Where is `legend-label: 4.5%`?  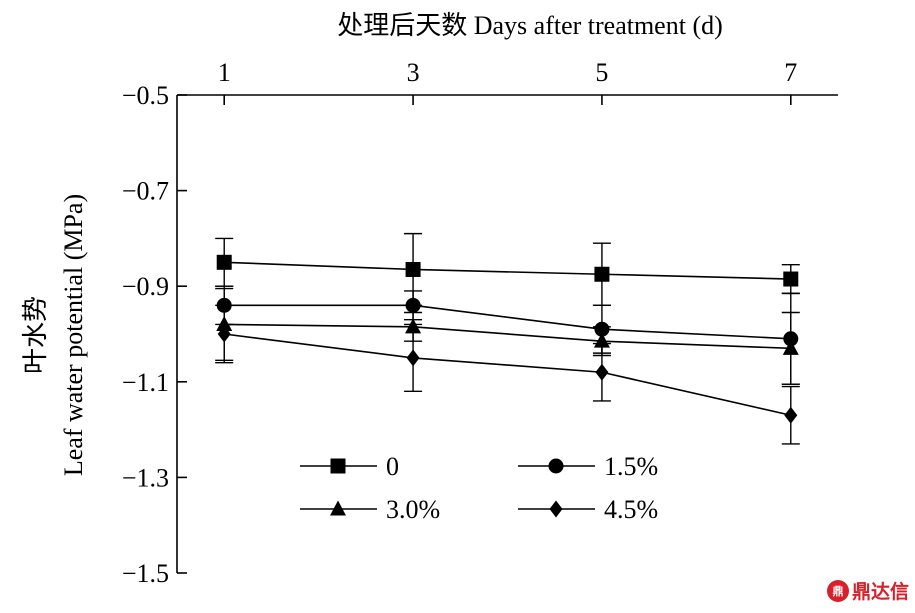 legend-label: 4.5% is located at coordinates (631, 509).